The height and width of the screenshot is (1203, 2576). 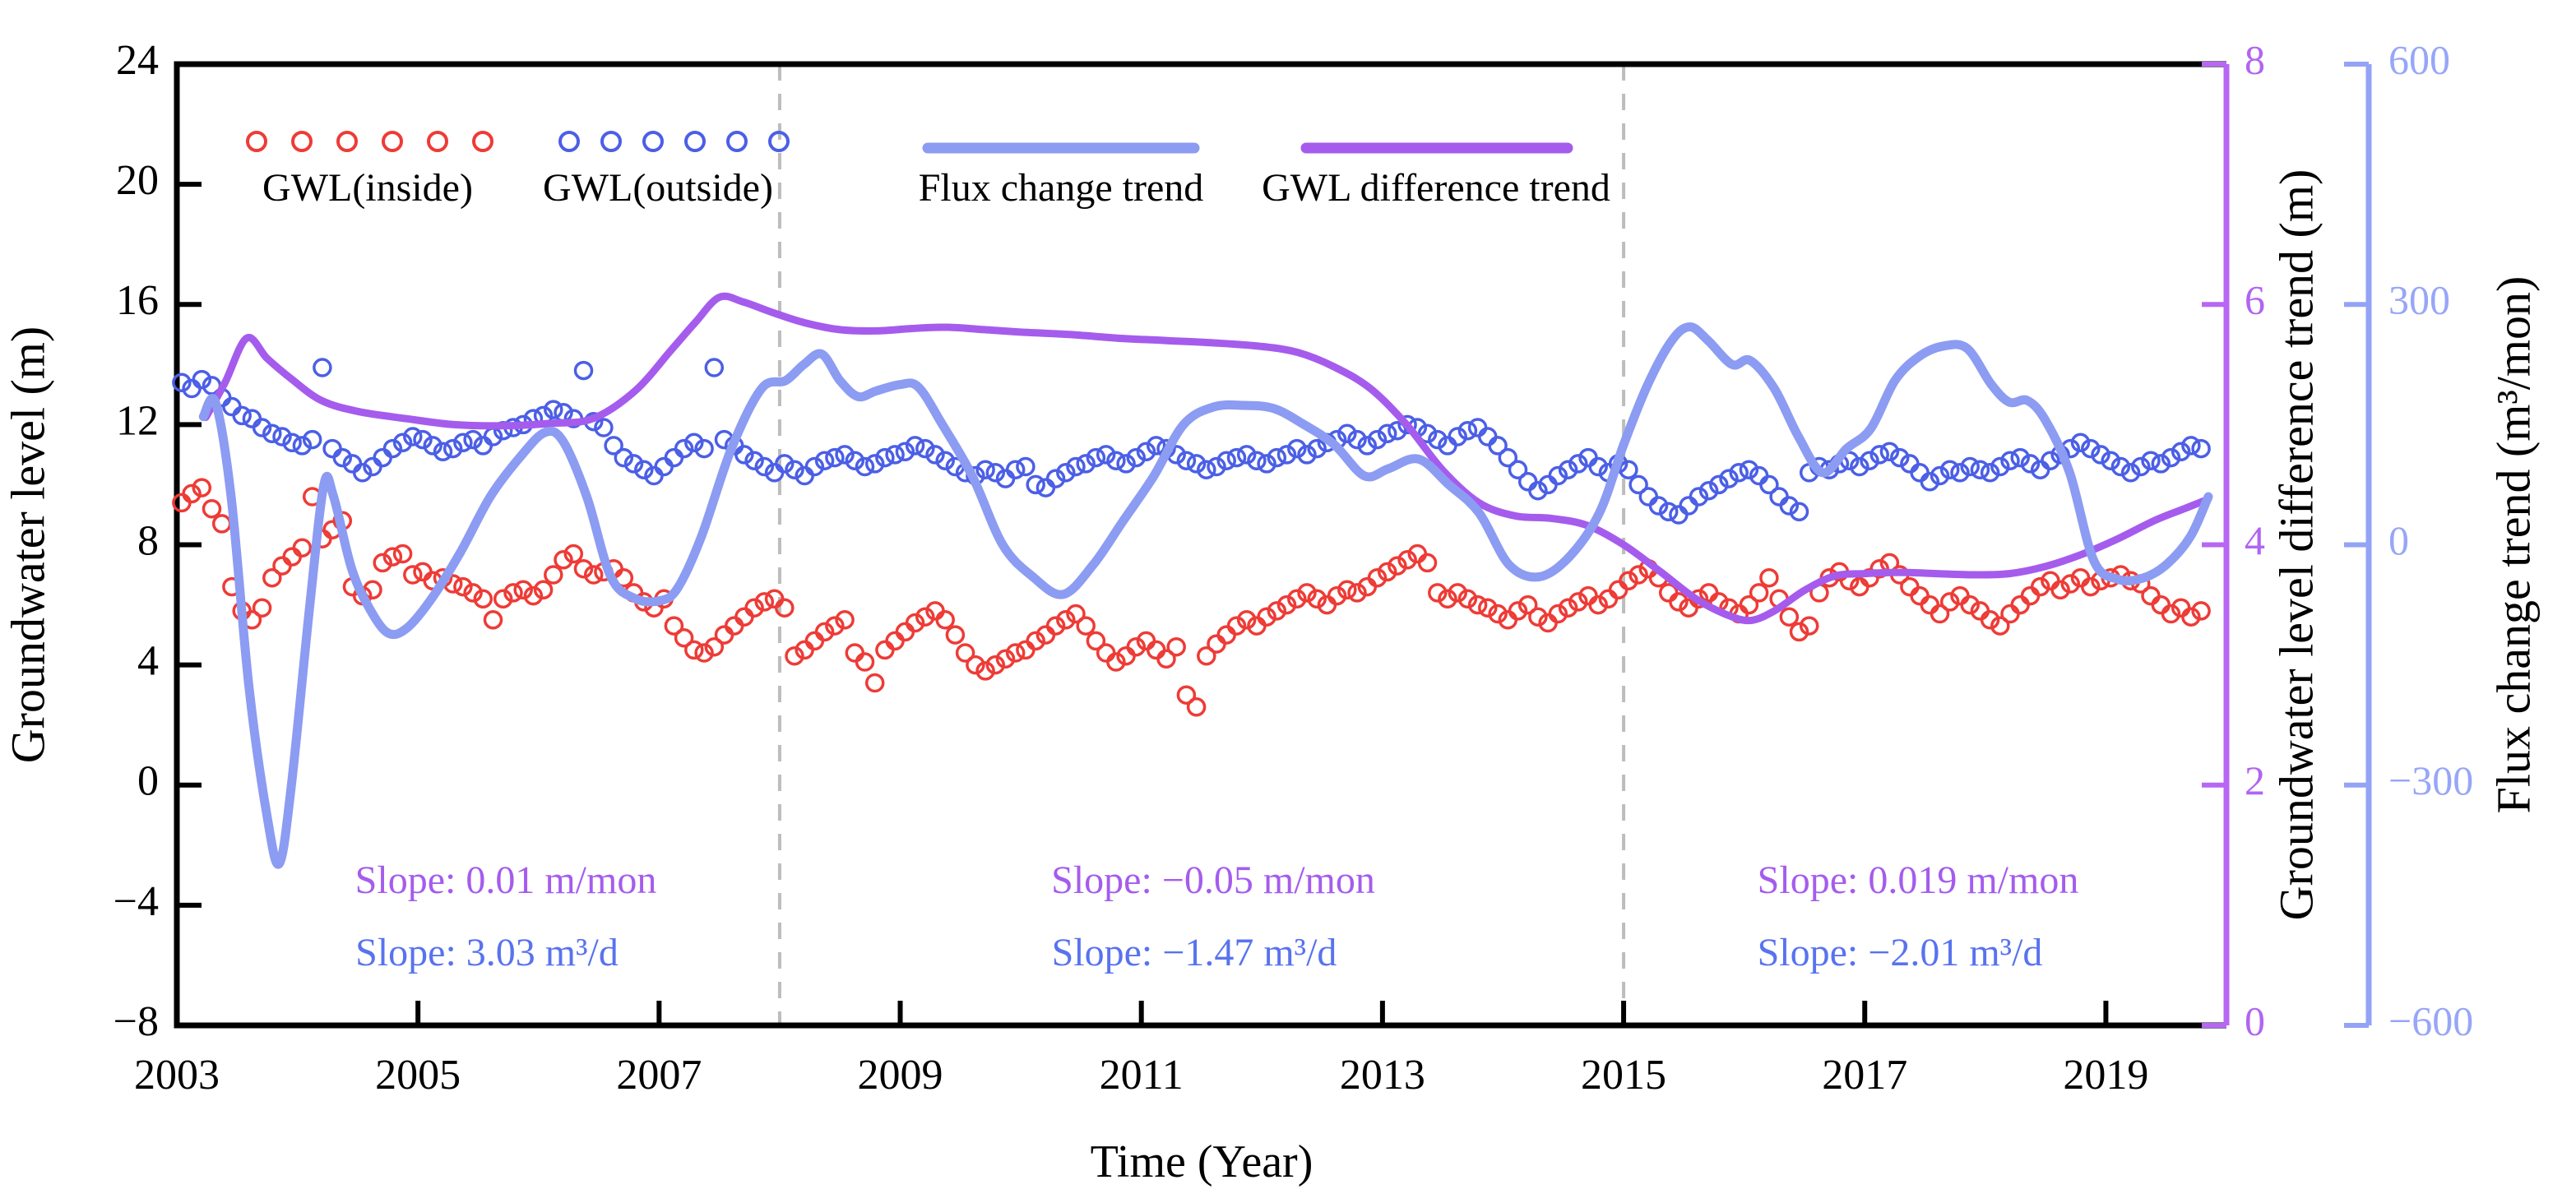 What do you see at coordinates (2419, 59) in the screenshot?
I see `blue-tick-label: 600` at bounding box center [2419, 59].